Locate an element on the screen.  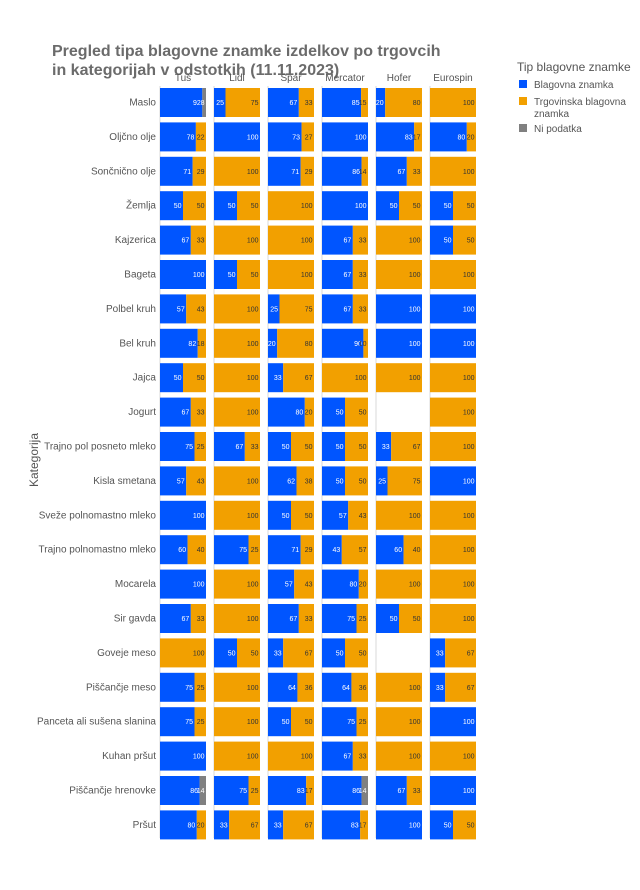
bar-mercator-zemlja-seg0 is located at coordinates (345, 206).